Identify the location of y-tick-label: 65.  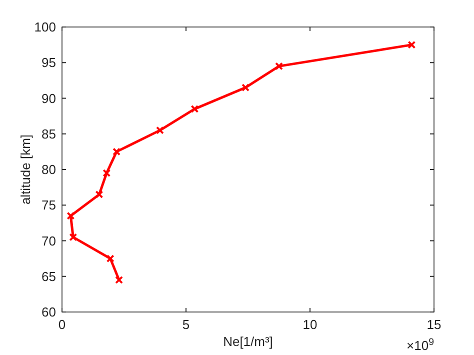
(49, 276).